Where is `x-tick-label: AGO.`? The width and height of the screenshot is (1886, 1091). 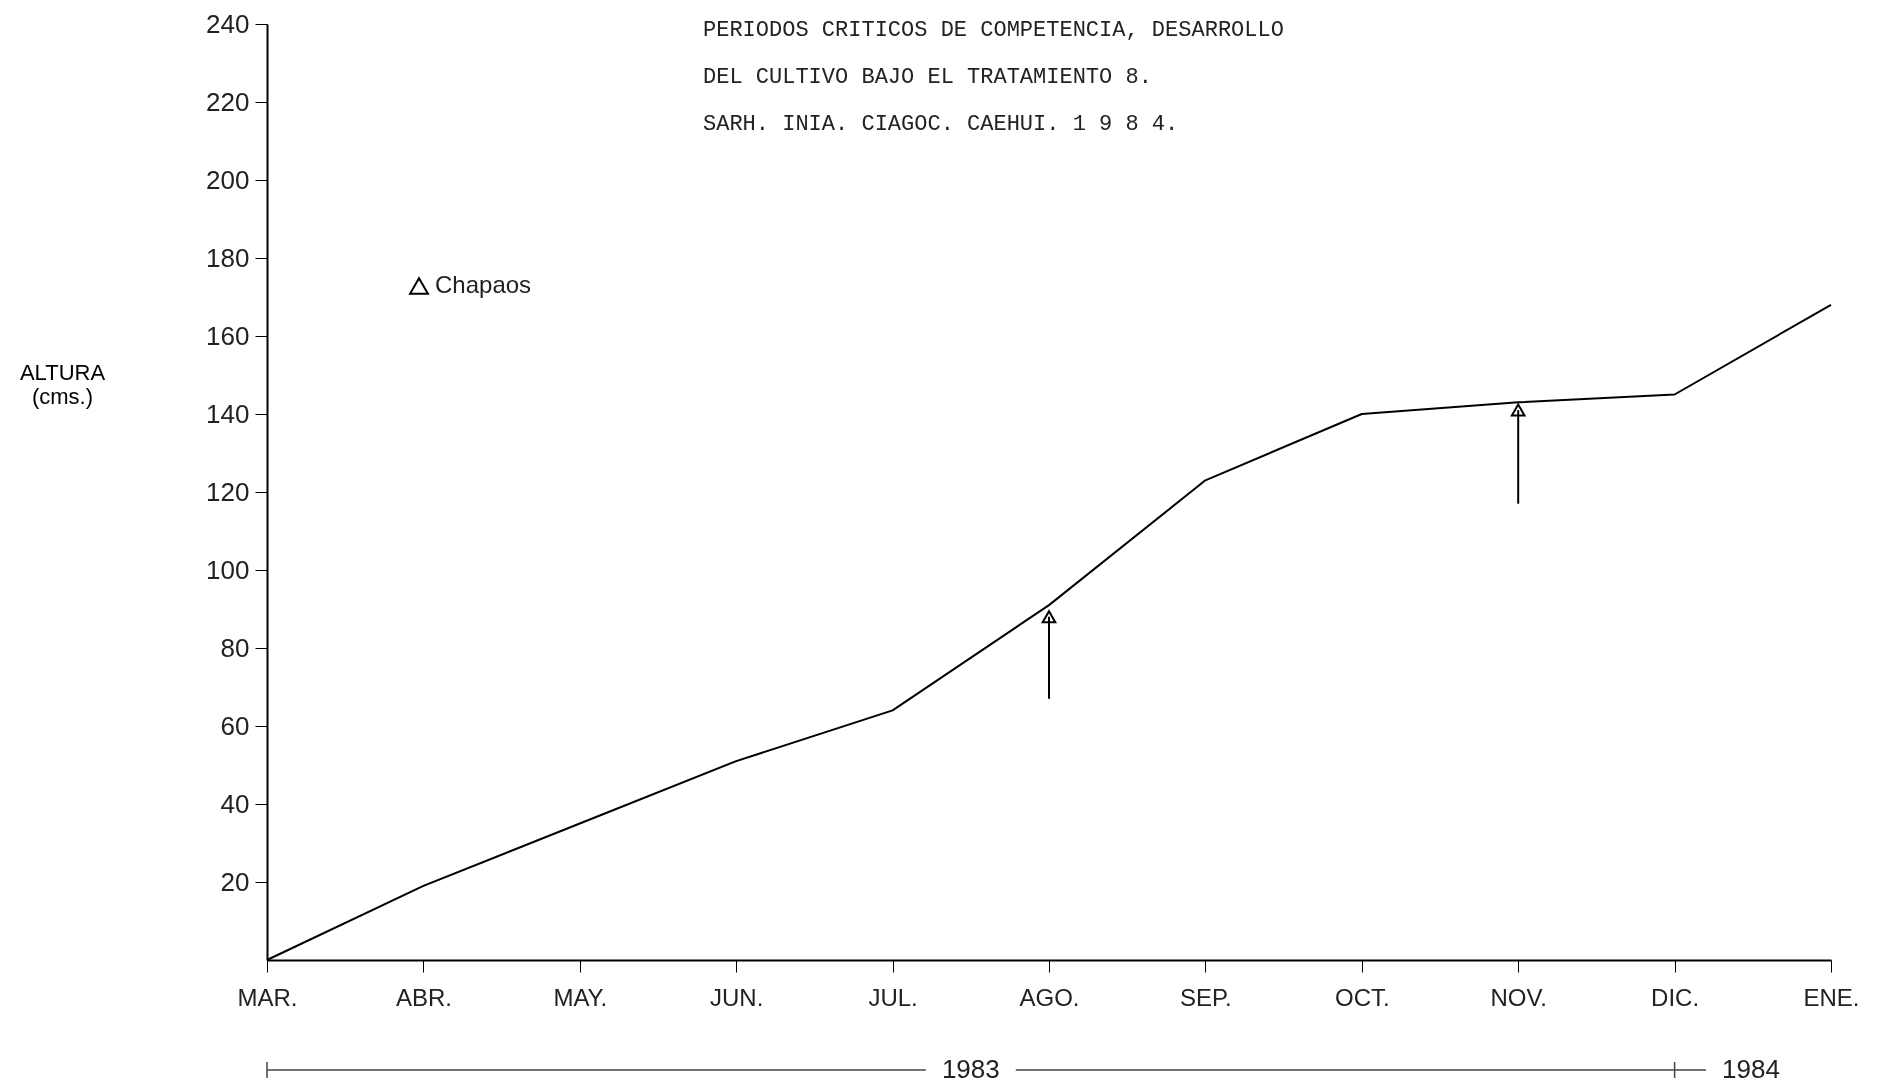
x-tick-label: AGO. is located at coordinates (1049, 997).